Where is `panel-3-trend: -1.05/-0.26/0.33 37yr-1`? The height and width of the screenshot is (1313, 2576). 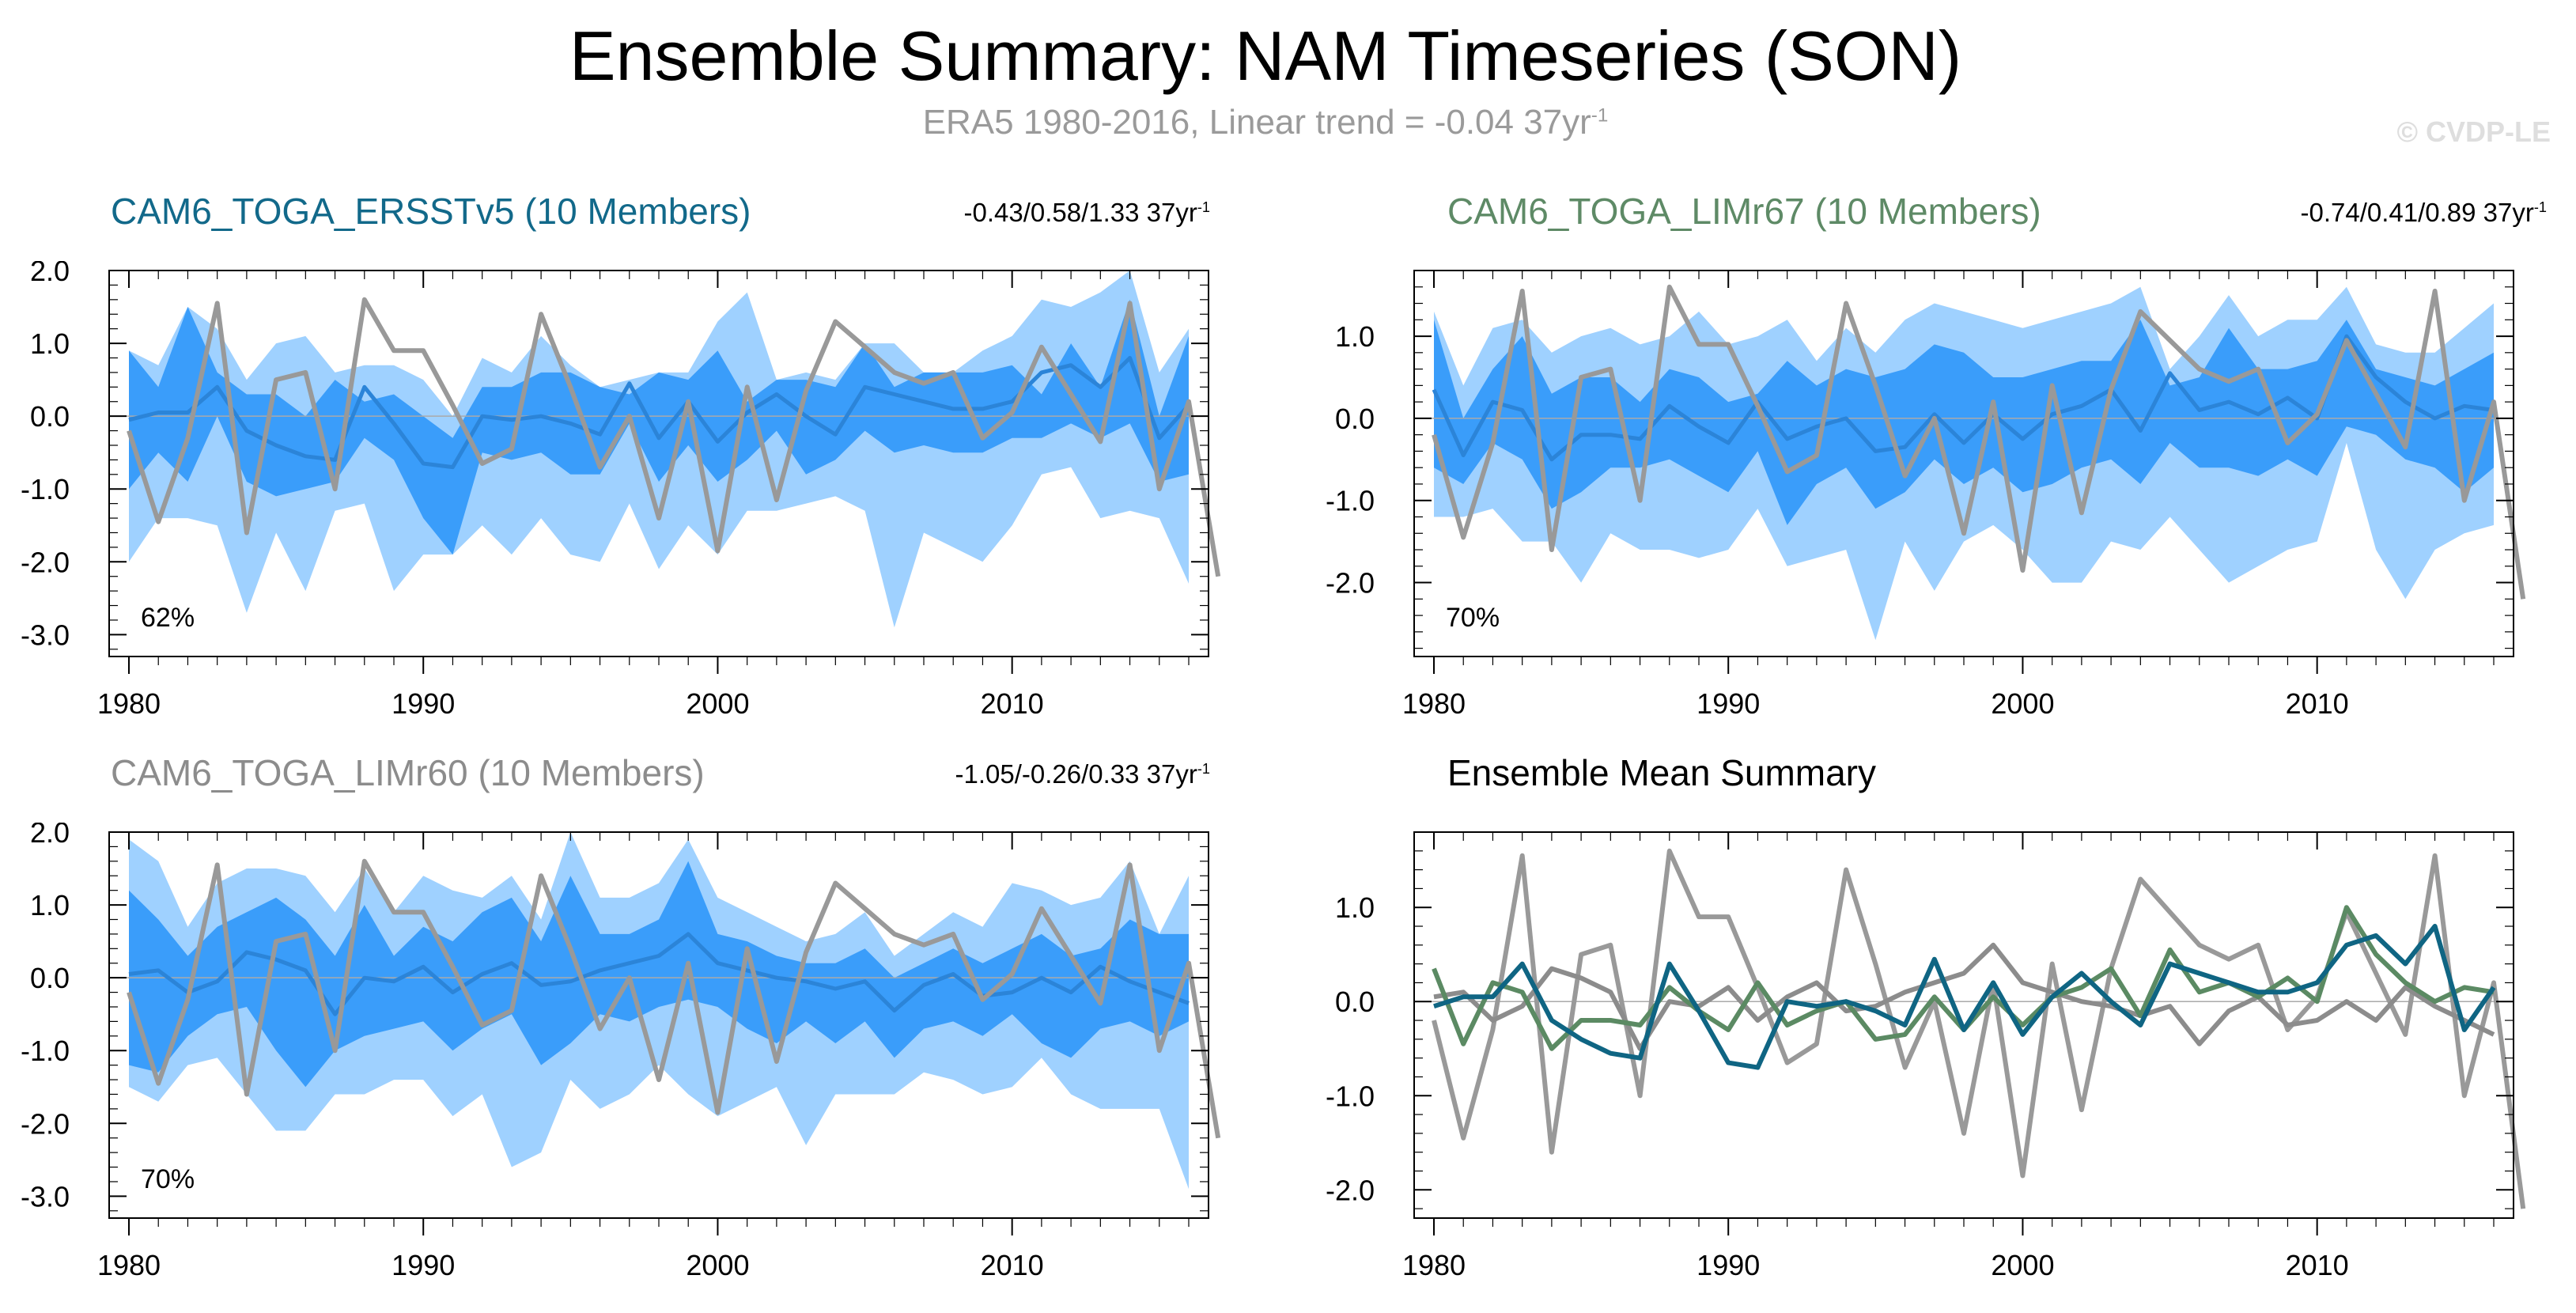 panel-3-trend: -1.05/-0.26/0.33 37yr-1 is located at coordinates (1032, 774).